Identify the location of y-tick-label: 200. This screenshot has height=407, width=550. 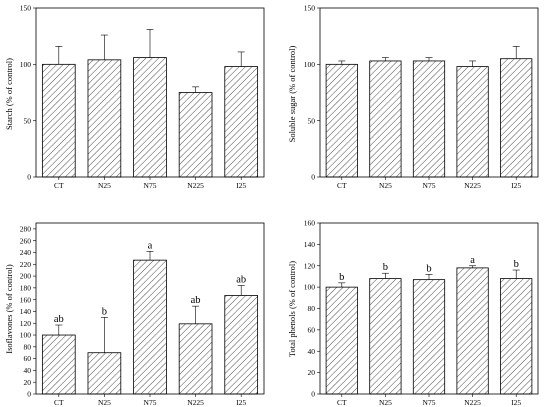
(26, 276).